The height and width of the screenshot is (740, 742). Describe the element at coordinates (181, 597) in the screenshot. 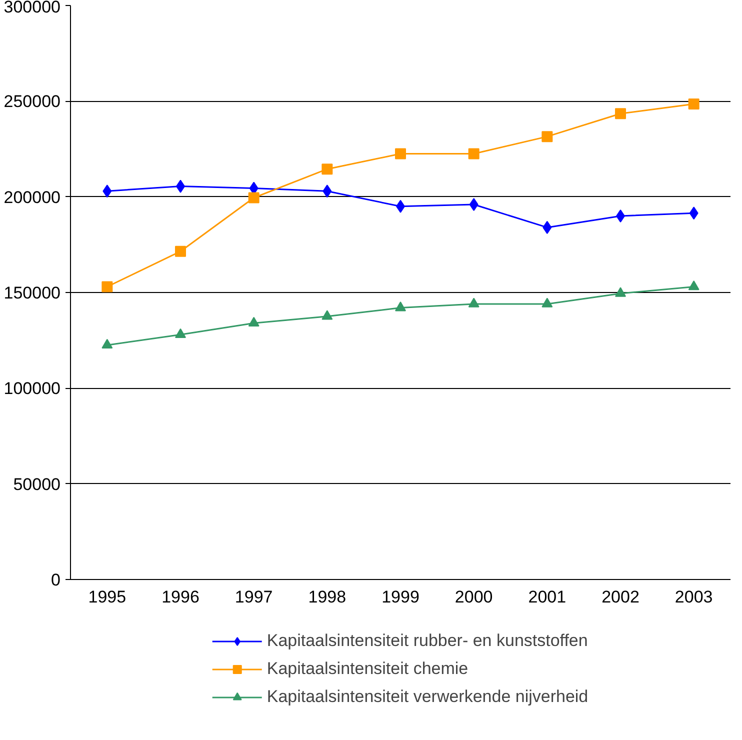

I see `x-tick-label: 1996` at that location.